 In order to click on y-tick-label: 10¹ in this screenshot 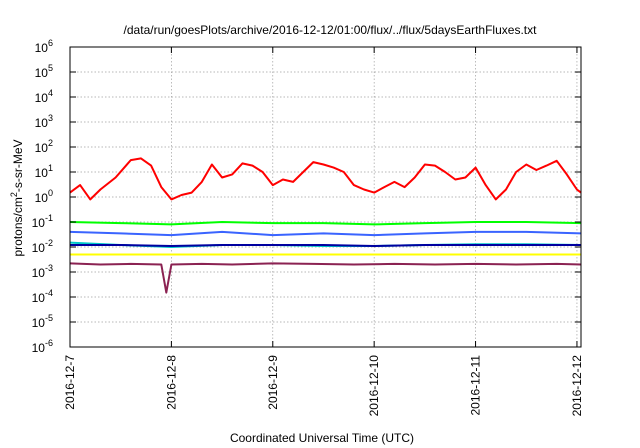, I will do `click(44, 171)`.